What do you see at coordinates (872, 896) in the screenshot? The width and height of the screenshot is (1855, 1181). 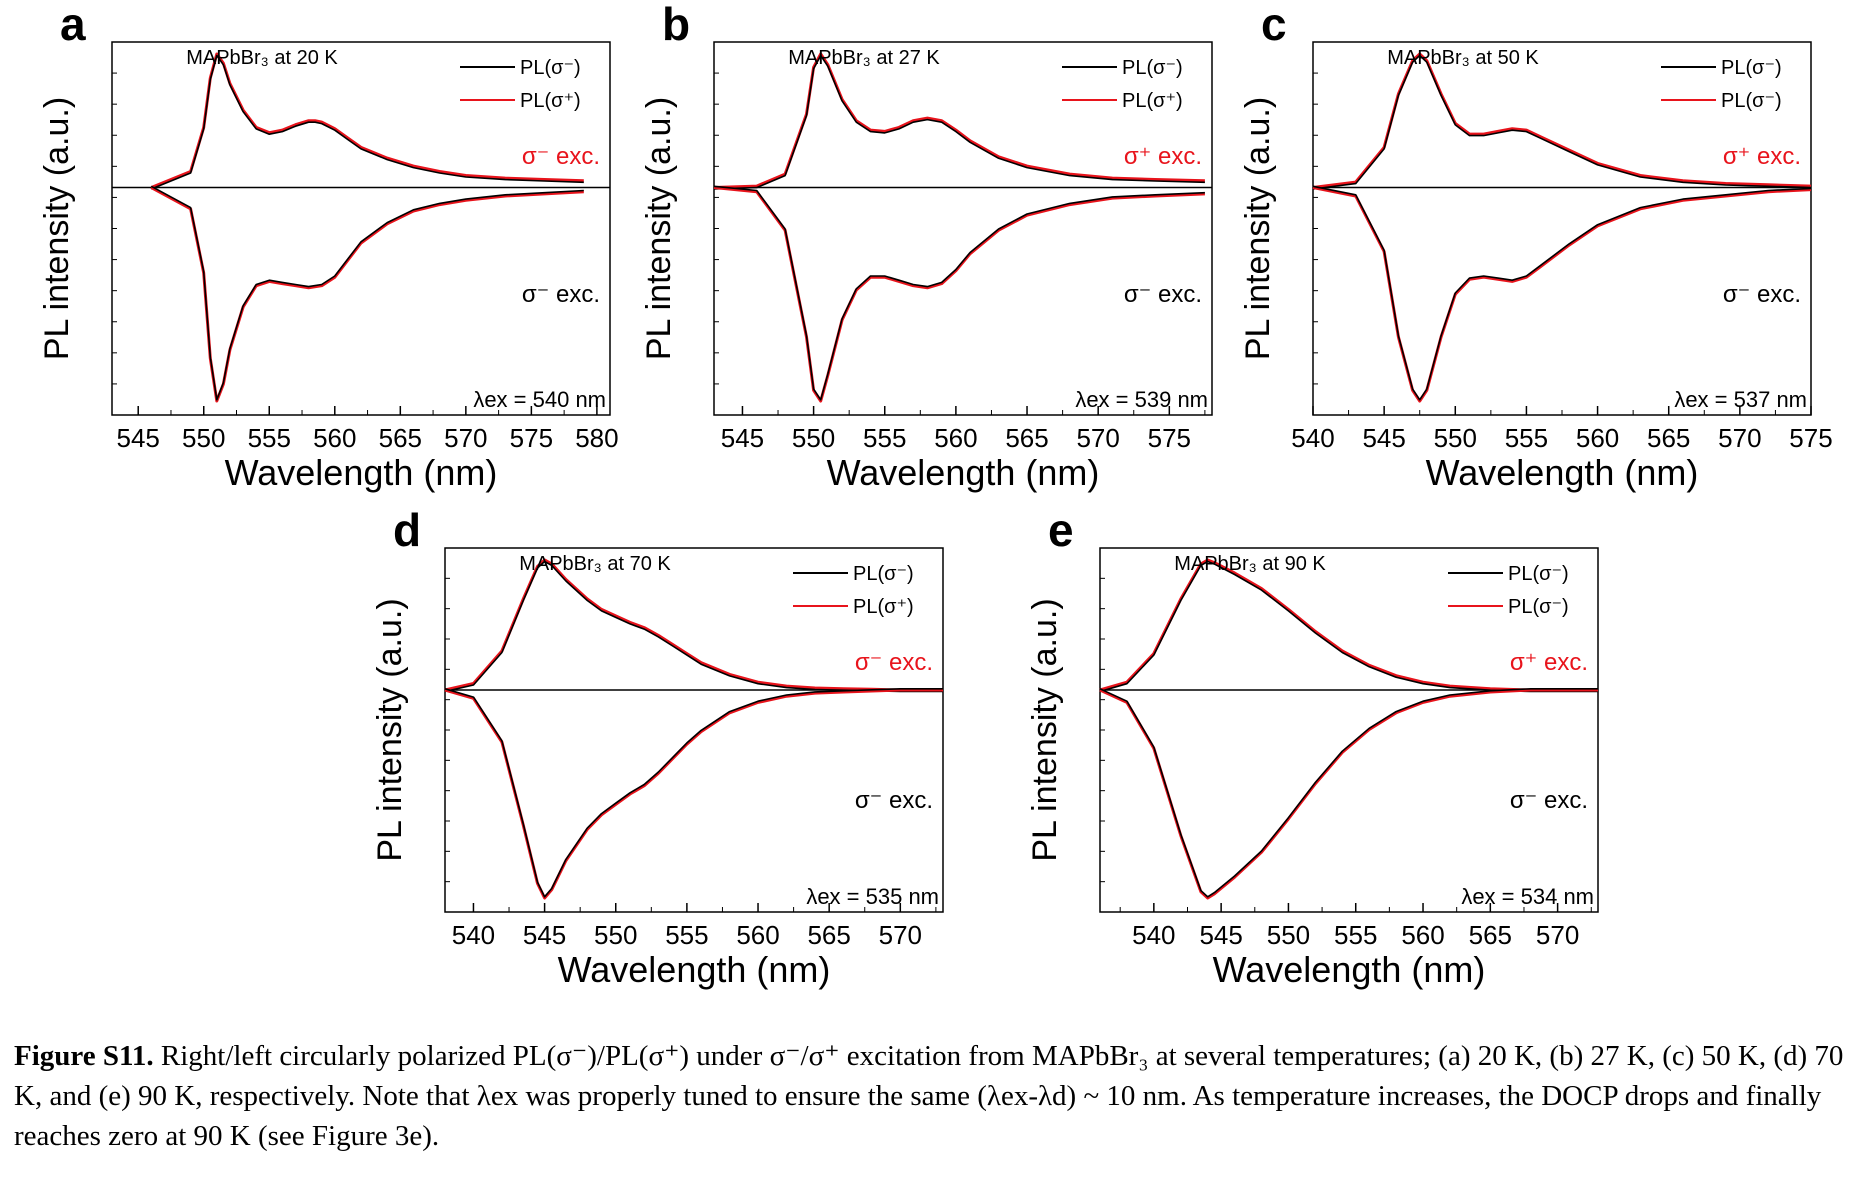 I see `lambda-ex-label: λex = 535 nm` at bounding box center [872, 896].